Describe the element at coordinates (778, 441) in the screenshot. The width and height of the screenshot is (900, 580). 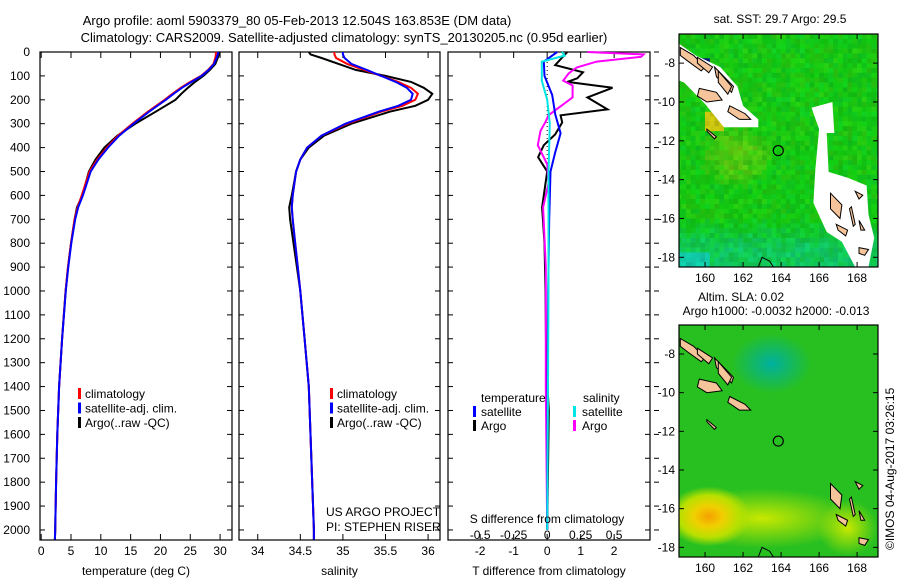
I see `sla-field` at that location.